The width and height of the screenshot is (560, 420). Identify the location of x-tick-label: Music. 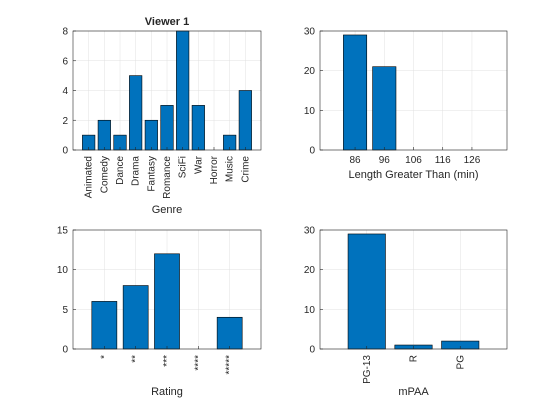
(230, 169).